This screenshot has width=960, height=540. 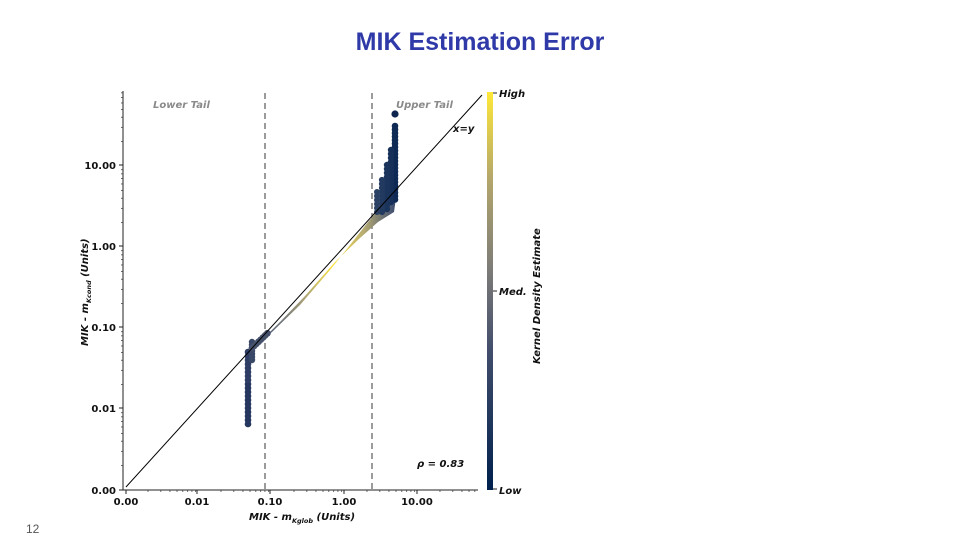 What do you see at coordinates (512, 94) in the screenshot?
I see `colorbar-high-label: High` at bounding box center [512, 94].